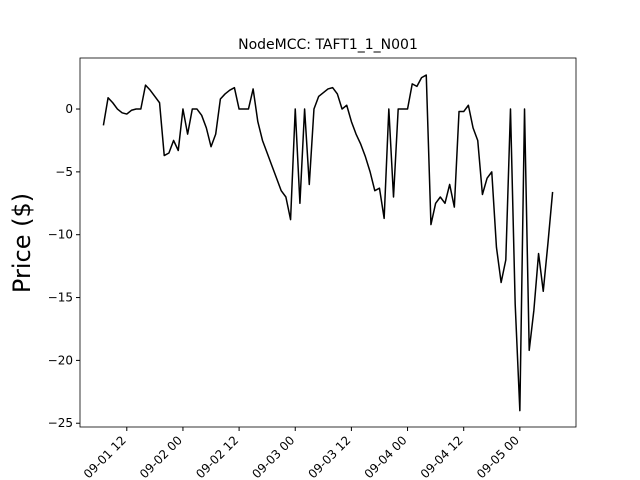 This screenshot has height=480, width=640. What do you see at coordinates (161, 456) in the screenshot?
I see `x-tick-label: 09-02 00` at bounding box center [161, 456].